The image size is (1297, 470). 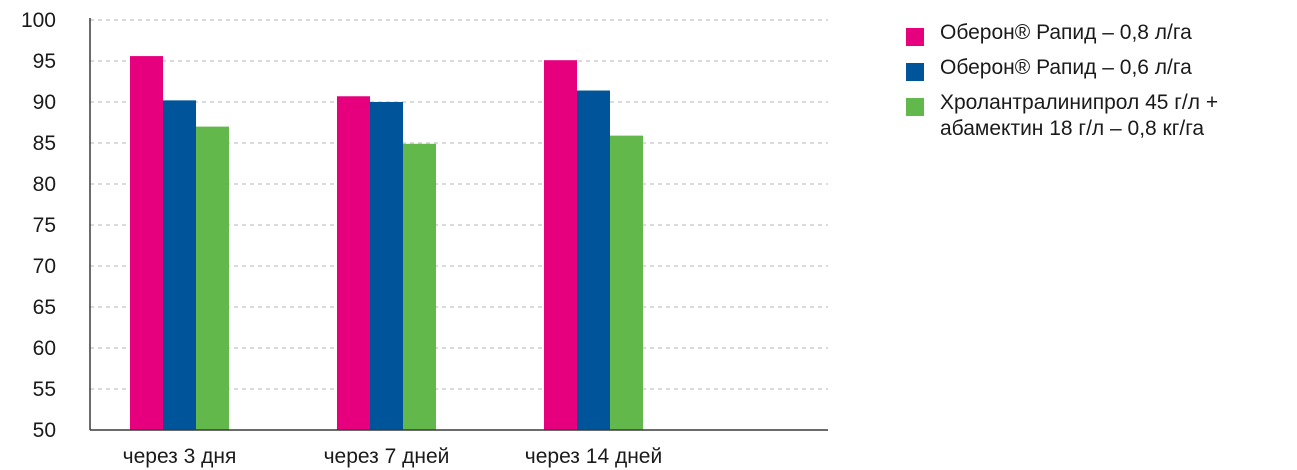 I want to click on legend-swatch-pink, so click(x=915, y=37).